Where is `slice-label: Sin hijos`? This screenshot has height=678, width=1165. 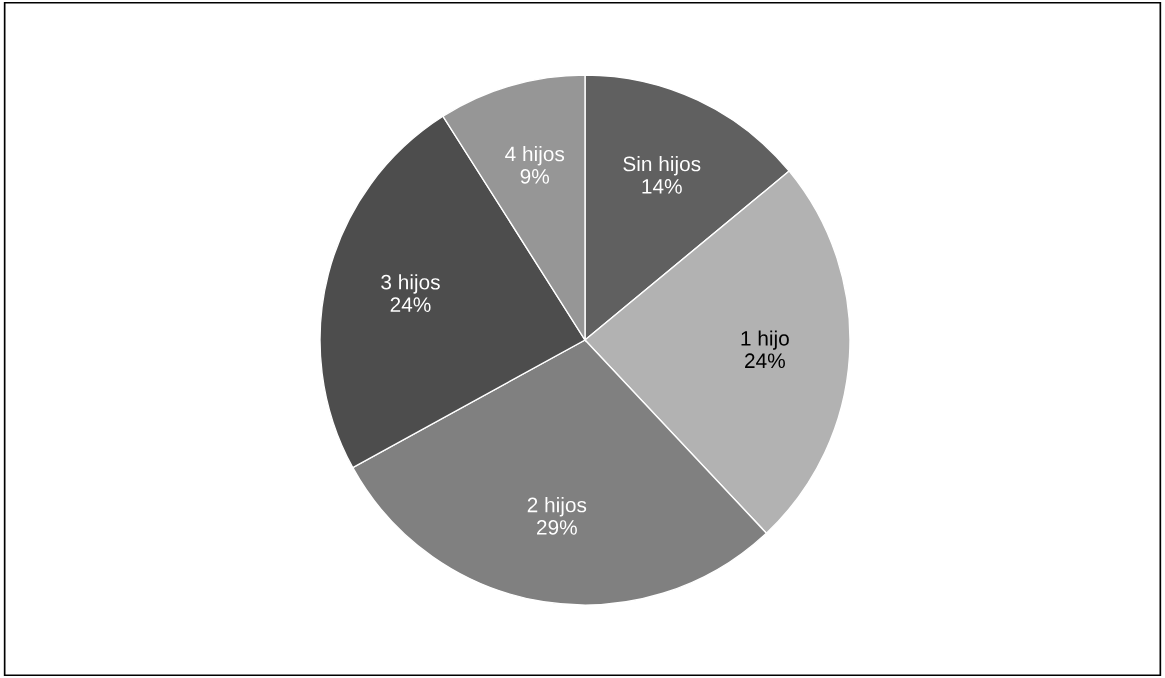
slice-label: Sin hijos is located at coordinates (662, 166).